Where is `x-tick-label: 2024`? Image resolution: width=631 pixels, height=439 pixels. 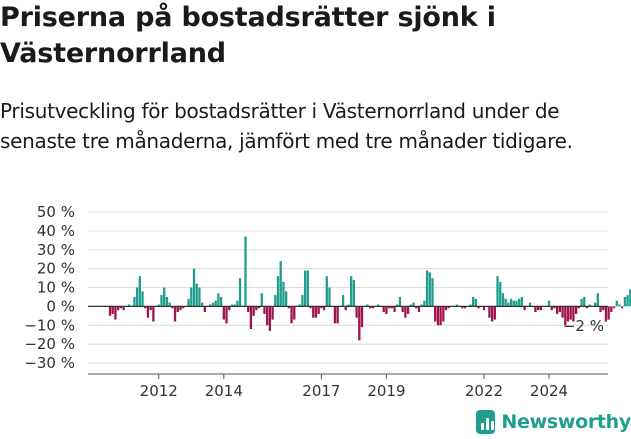 x-tick-label: 2024 is located at coordinates (549, 390).